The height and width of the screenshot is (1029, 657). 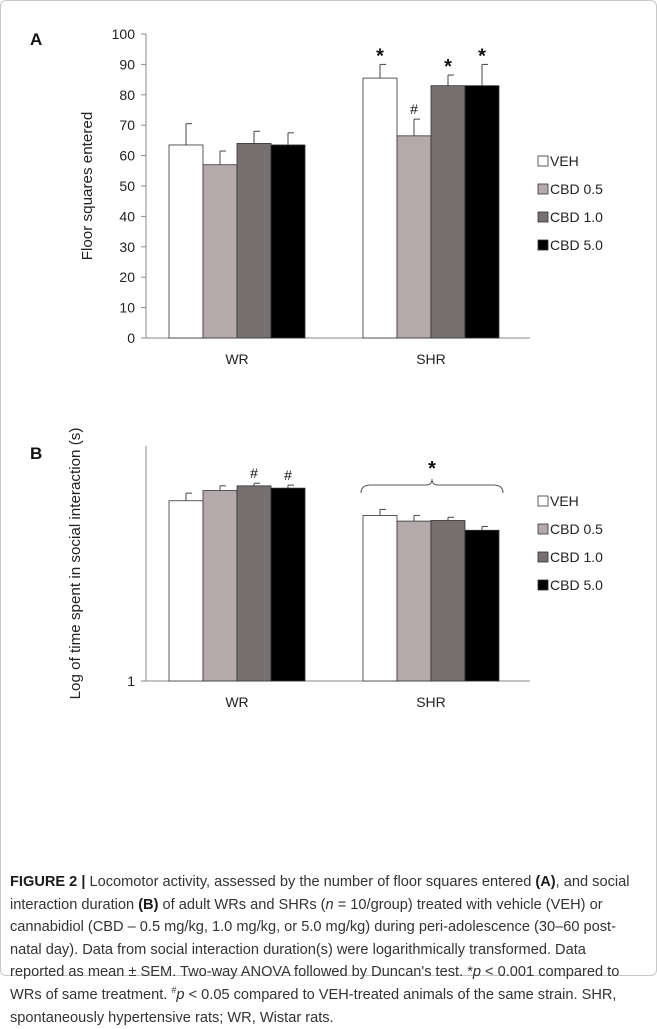 I want to click on panel-a-y-tick-label: 30, so click(x=127, y=247).